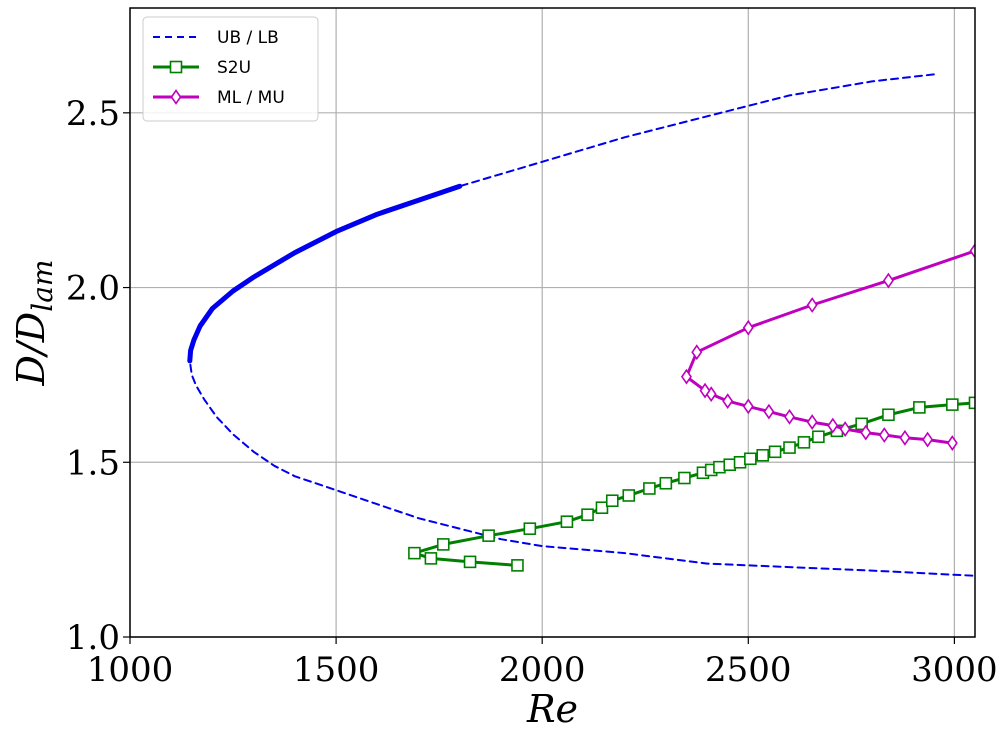 This screenshot has width=1008, height=733. Describe the element at coordinates (542, 670) in the screenshot. I see `x-tick-label: 2000` at that location.